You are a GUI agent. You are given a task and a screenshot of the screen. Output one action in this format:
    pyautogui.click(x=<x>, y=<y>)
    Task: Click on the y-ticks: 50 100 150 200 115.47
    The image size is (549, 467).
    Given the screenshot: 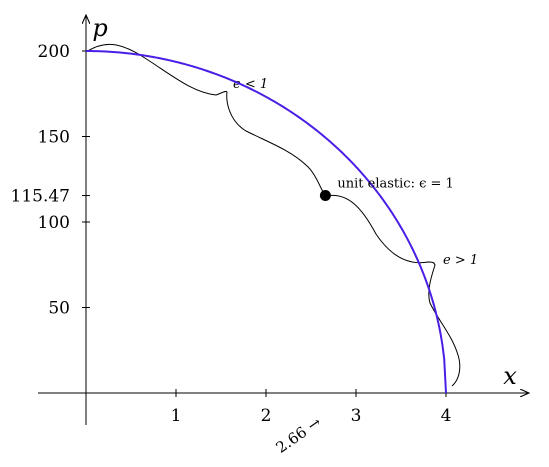 What is the action you would take?
    pyautogui.click(x=50, y=180)
    